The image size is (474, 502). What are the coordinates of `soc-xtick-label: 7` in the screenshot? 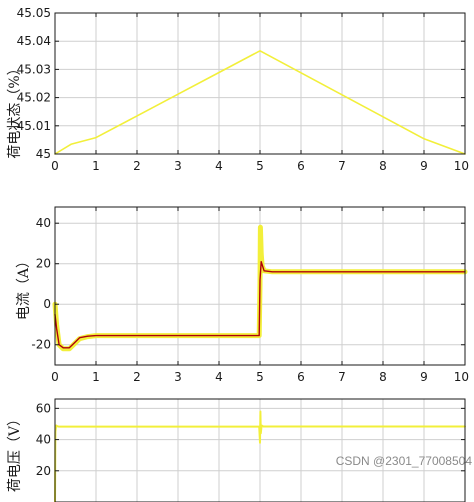 It's located at (342, 166).